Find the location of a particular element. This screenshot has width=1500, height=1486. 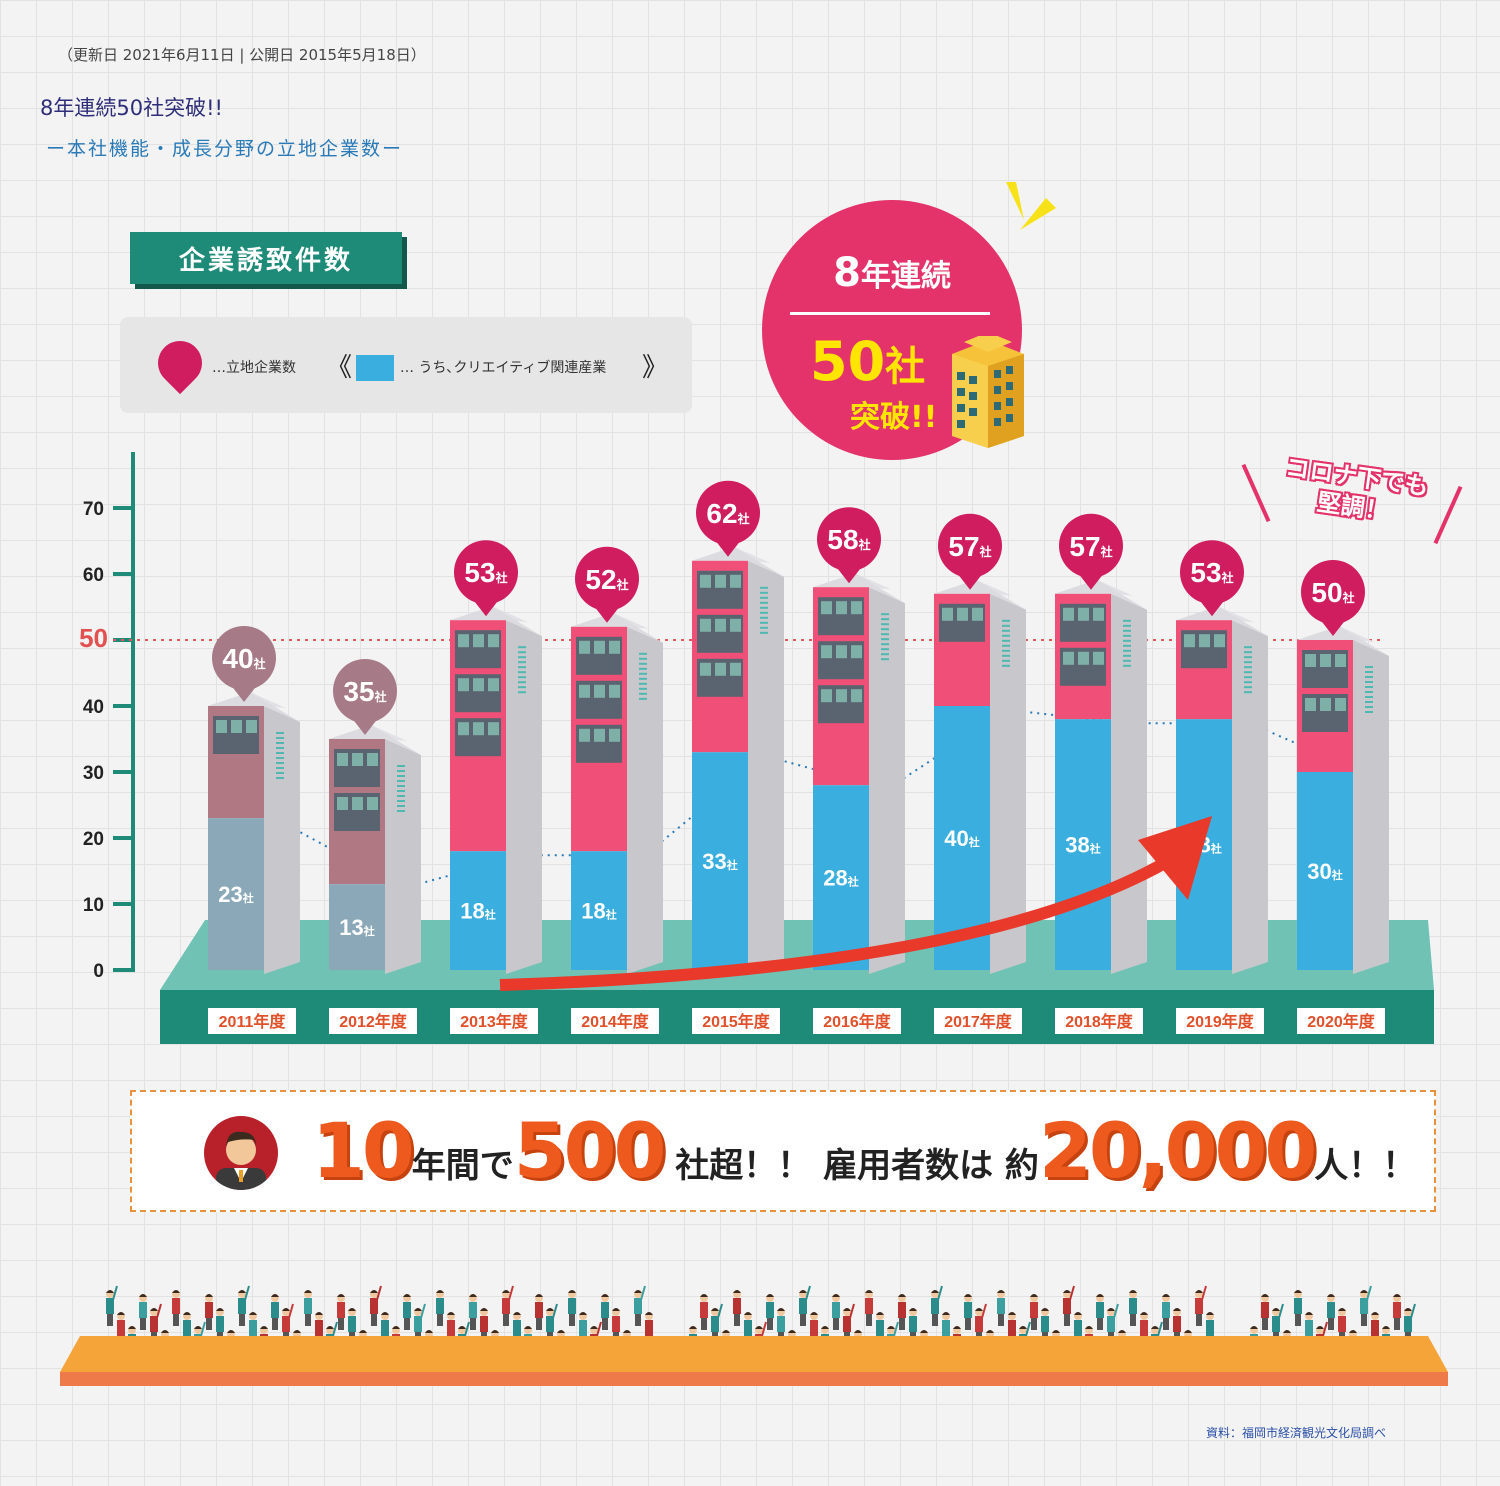

bar-creative-label: 18社 is located at coordinates (477, 911).